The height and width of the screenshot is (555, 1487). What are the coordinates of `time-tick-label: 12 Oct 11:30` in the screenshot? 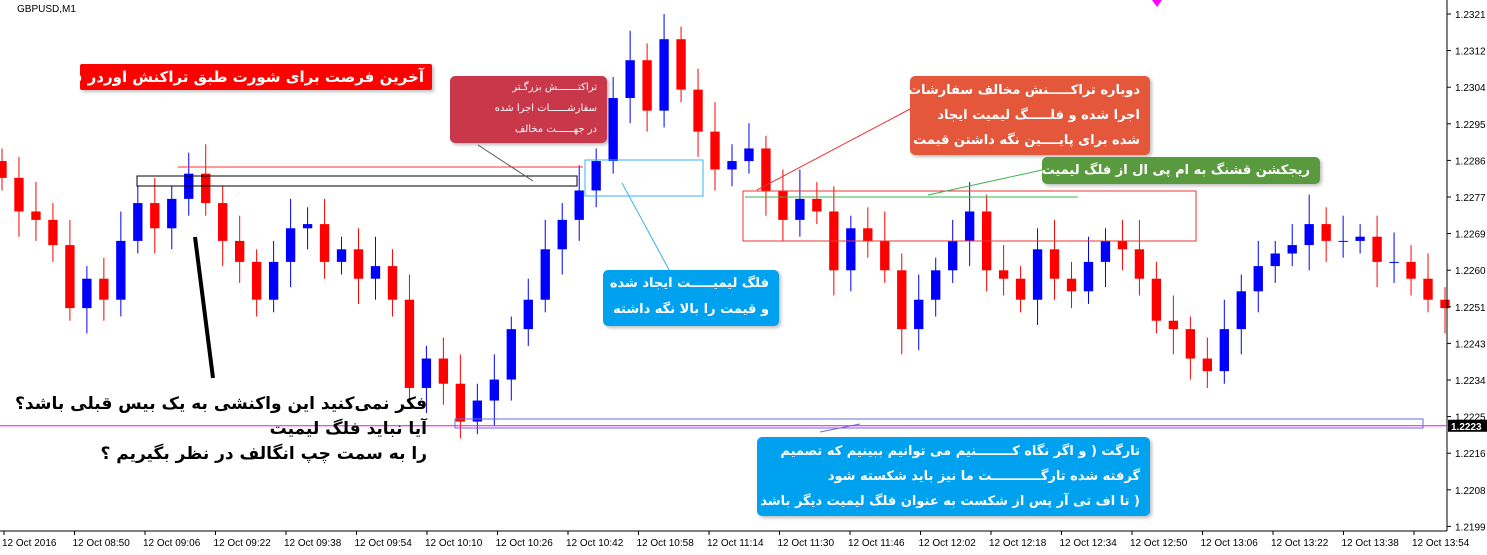 It's located at (806, 543).